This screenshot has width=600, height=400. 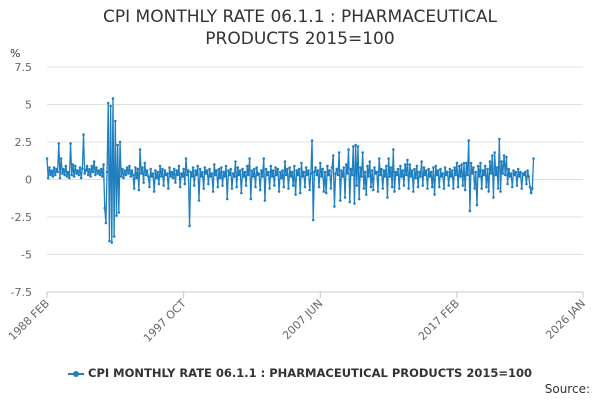 I want to click on y-tick-label: -5, so click(x=26, y=255).